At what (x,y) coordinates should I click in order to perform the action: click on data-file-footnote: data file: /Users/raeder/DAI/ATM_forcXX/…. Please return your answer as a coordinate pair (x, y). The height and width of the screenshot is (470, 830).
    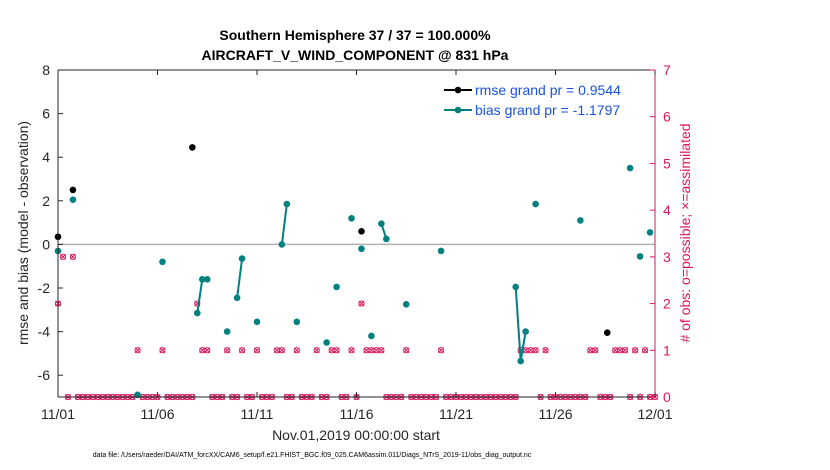
    Looking at the image, I should click on (312, 455).